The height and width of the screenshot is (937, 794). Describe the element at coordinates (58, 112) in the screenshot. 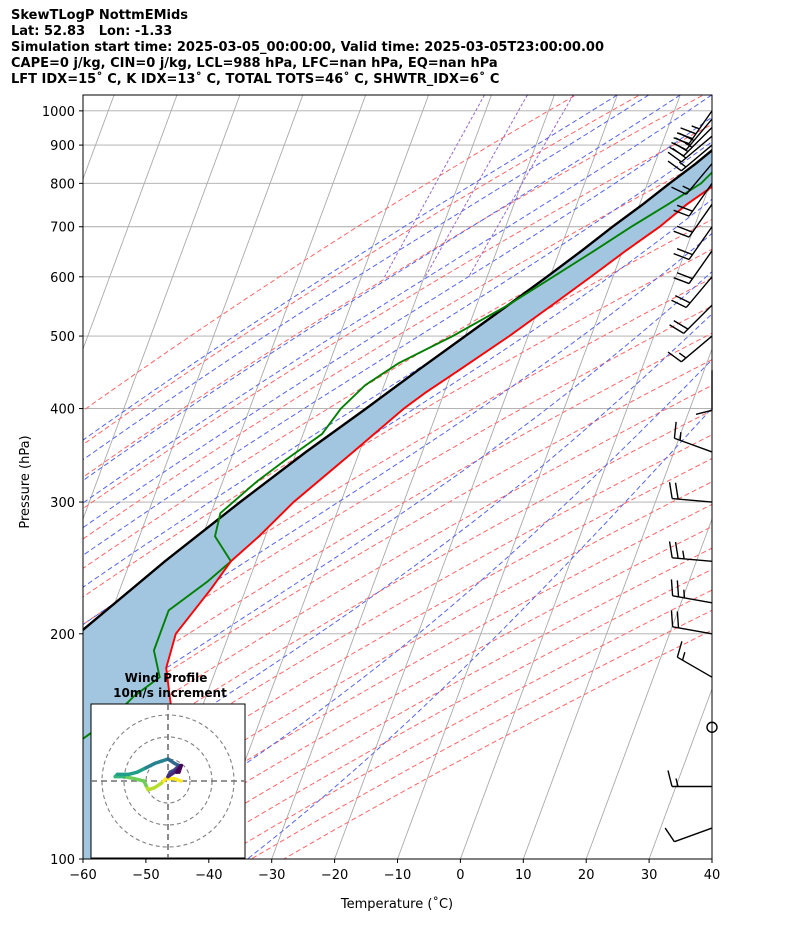

I see `y-tick-label: 1000` at that location.